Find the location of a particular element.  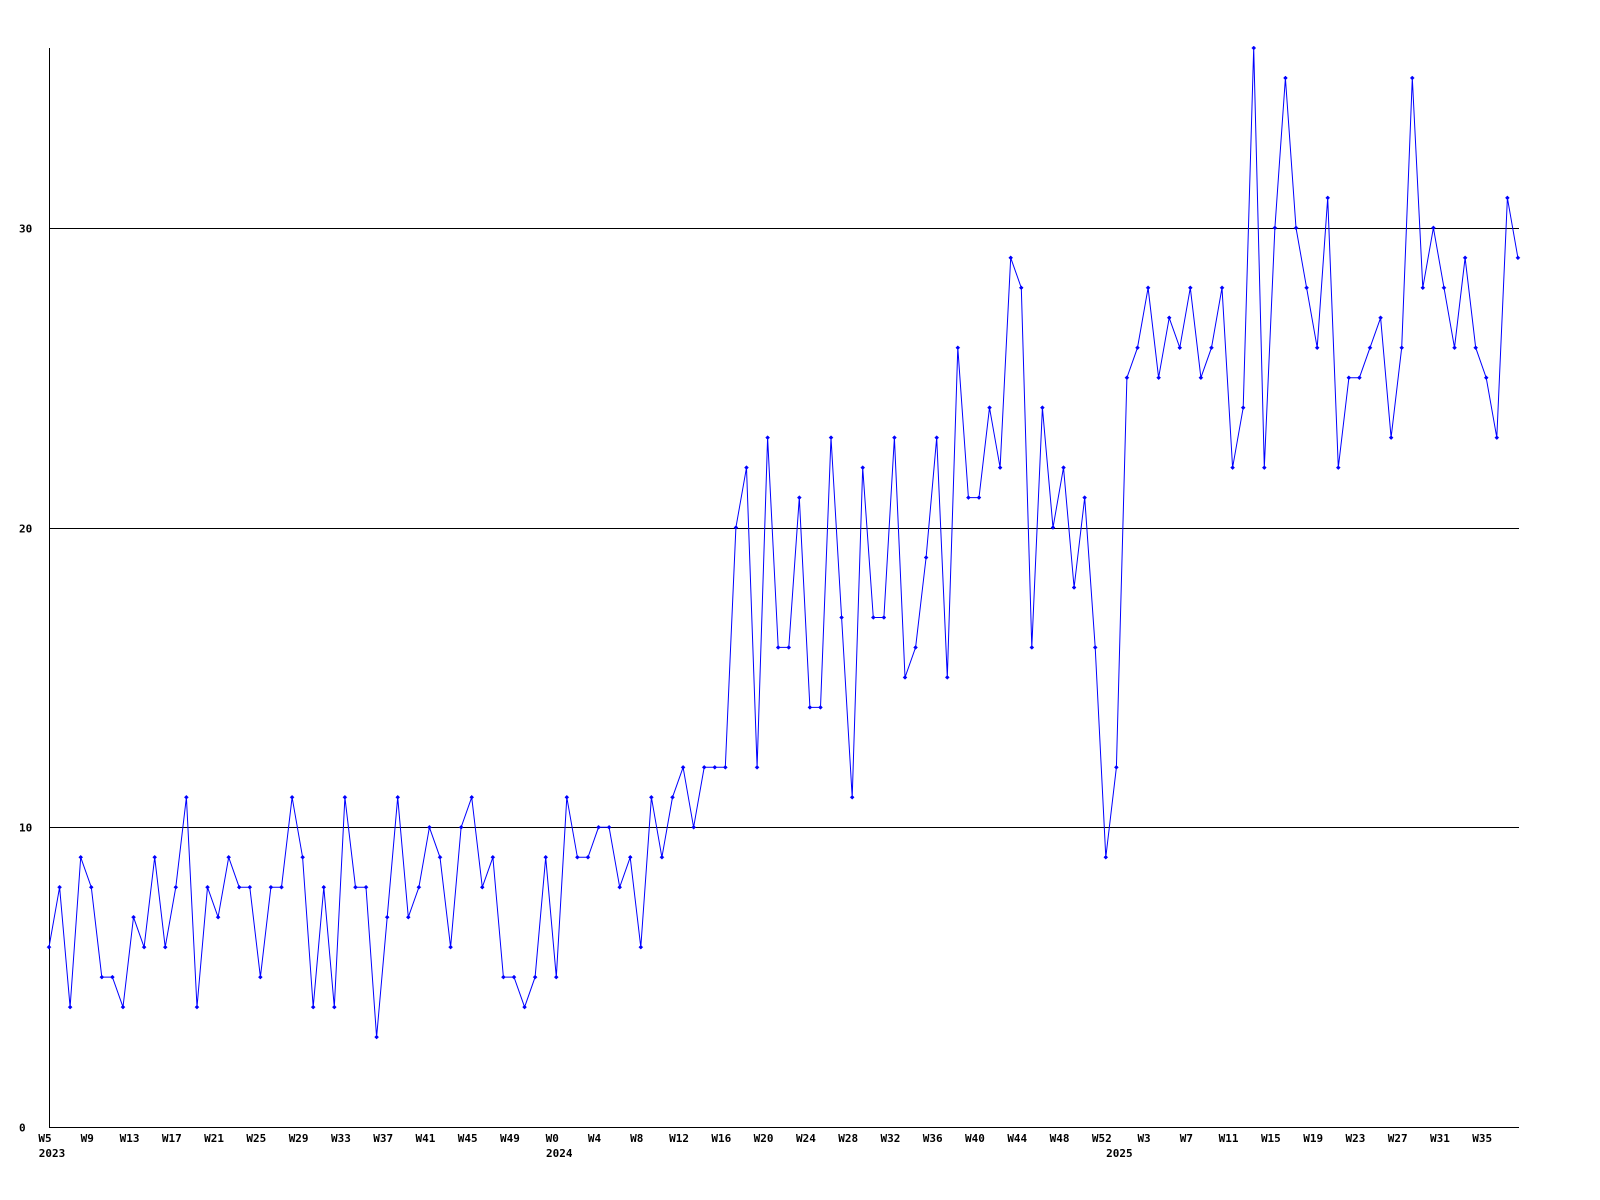

x-tick-label: W21 is located at coordinates (214, 1138).